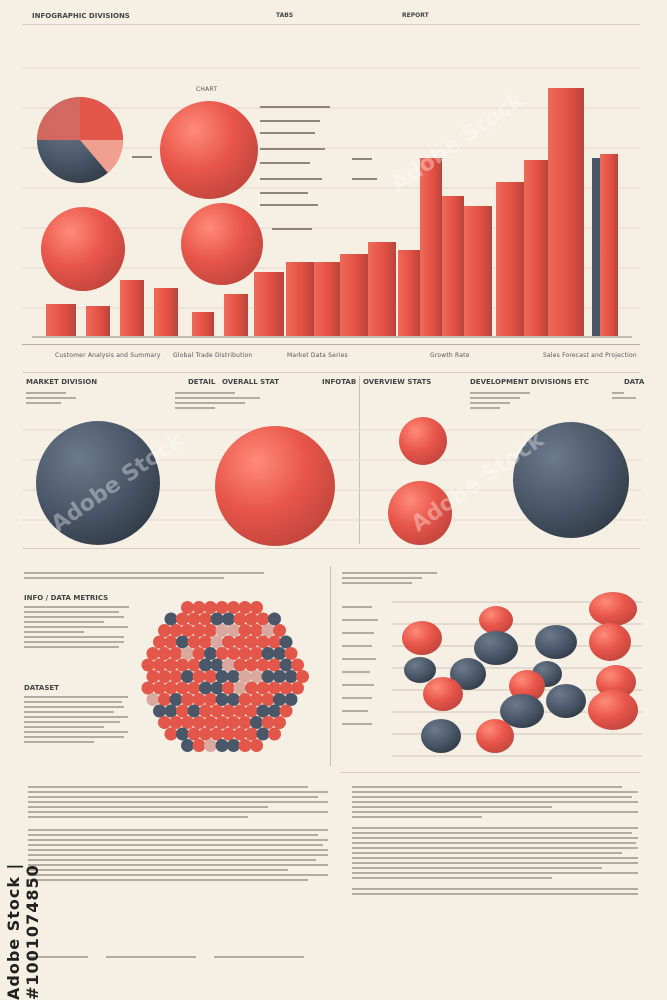  Describe the element at coordinates (496, 842) in the screenshot. I see `bottom-right-text` at that location.